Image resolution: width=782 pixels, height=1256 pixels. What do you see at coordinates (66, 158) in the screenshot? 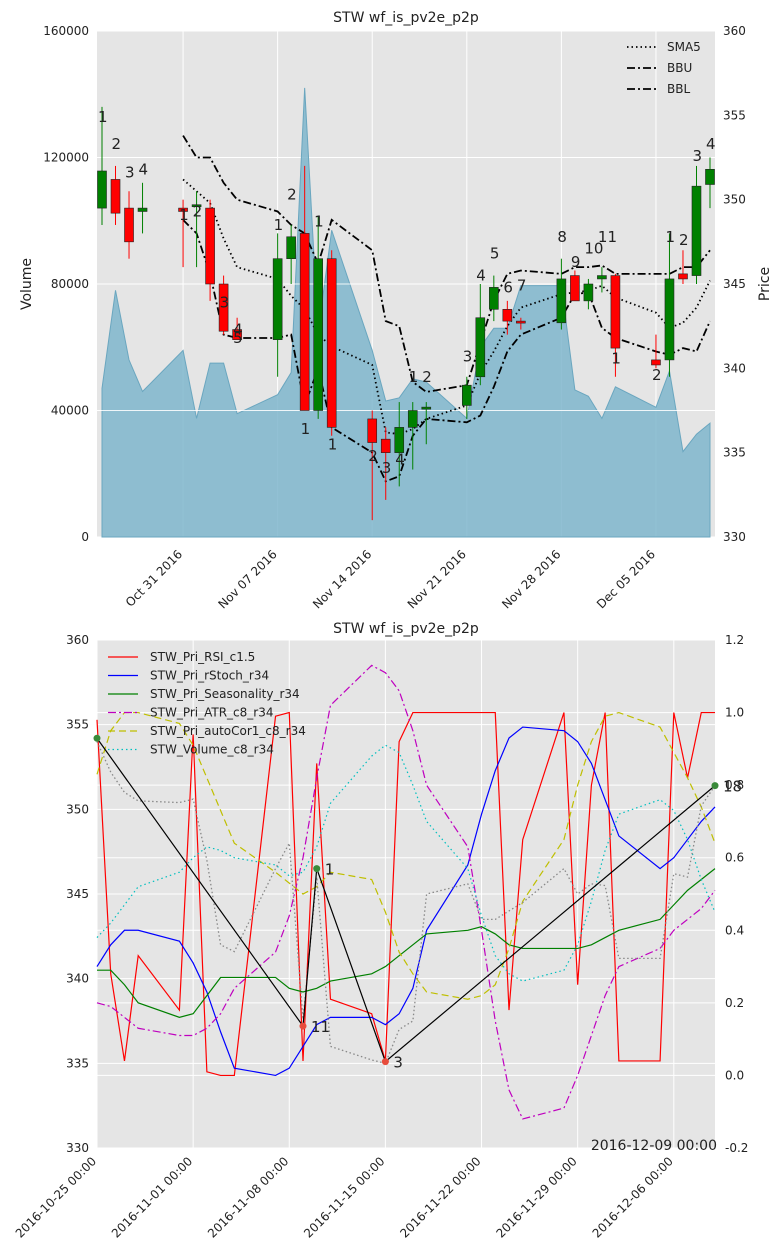
I see `y-left-tick-label: 120000` at bounding box center [66, 158].